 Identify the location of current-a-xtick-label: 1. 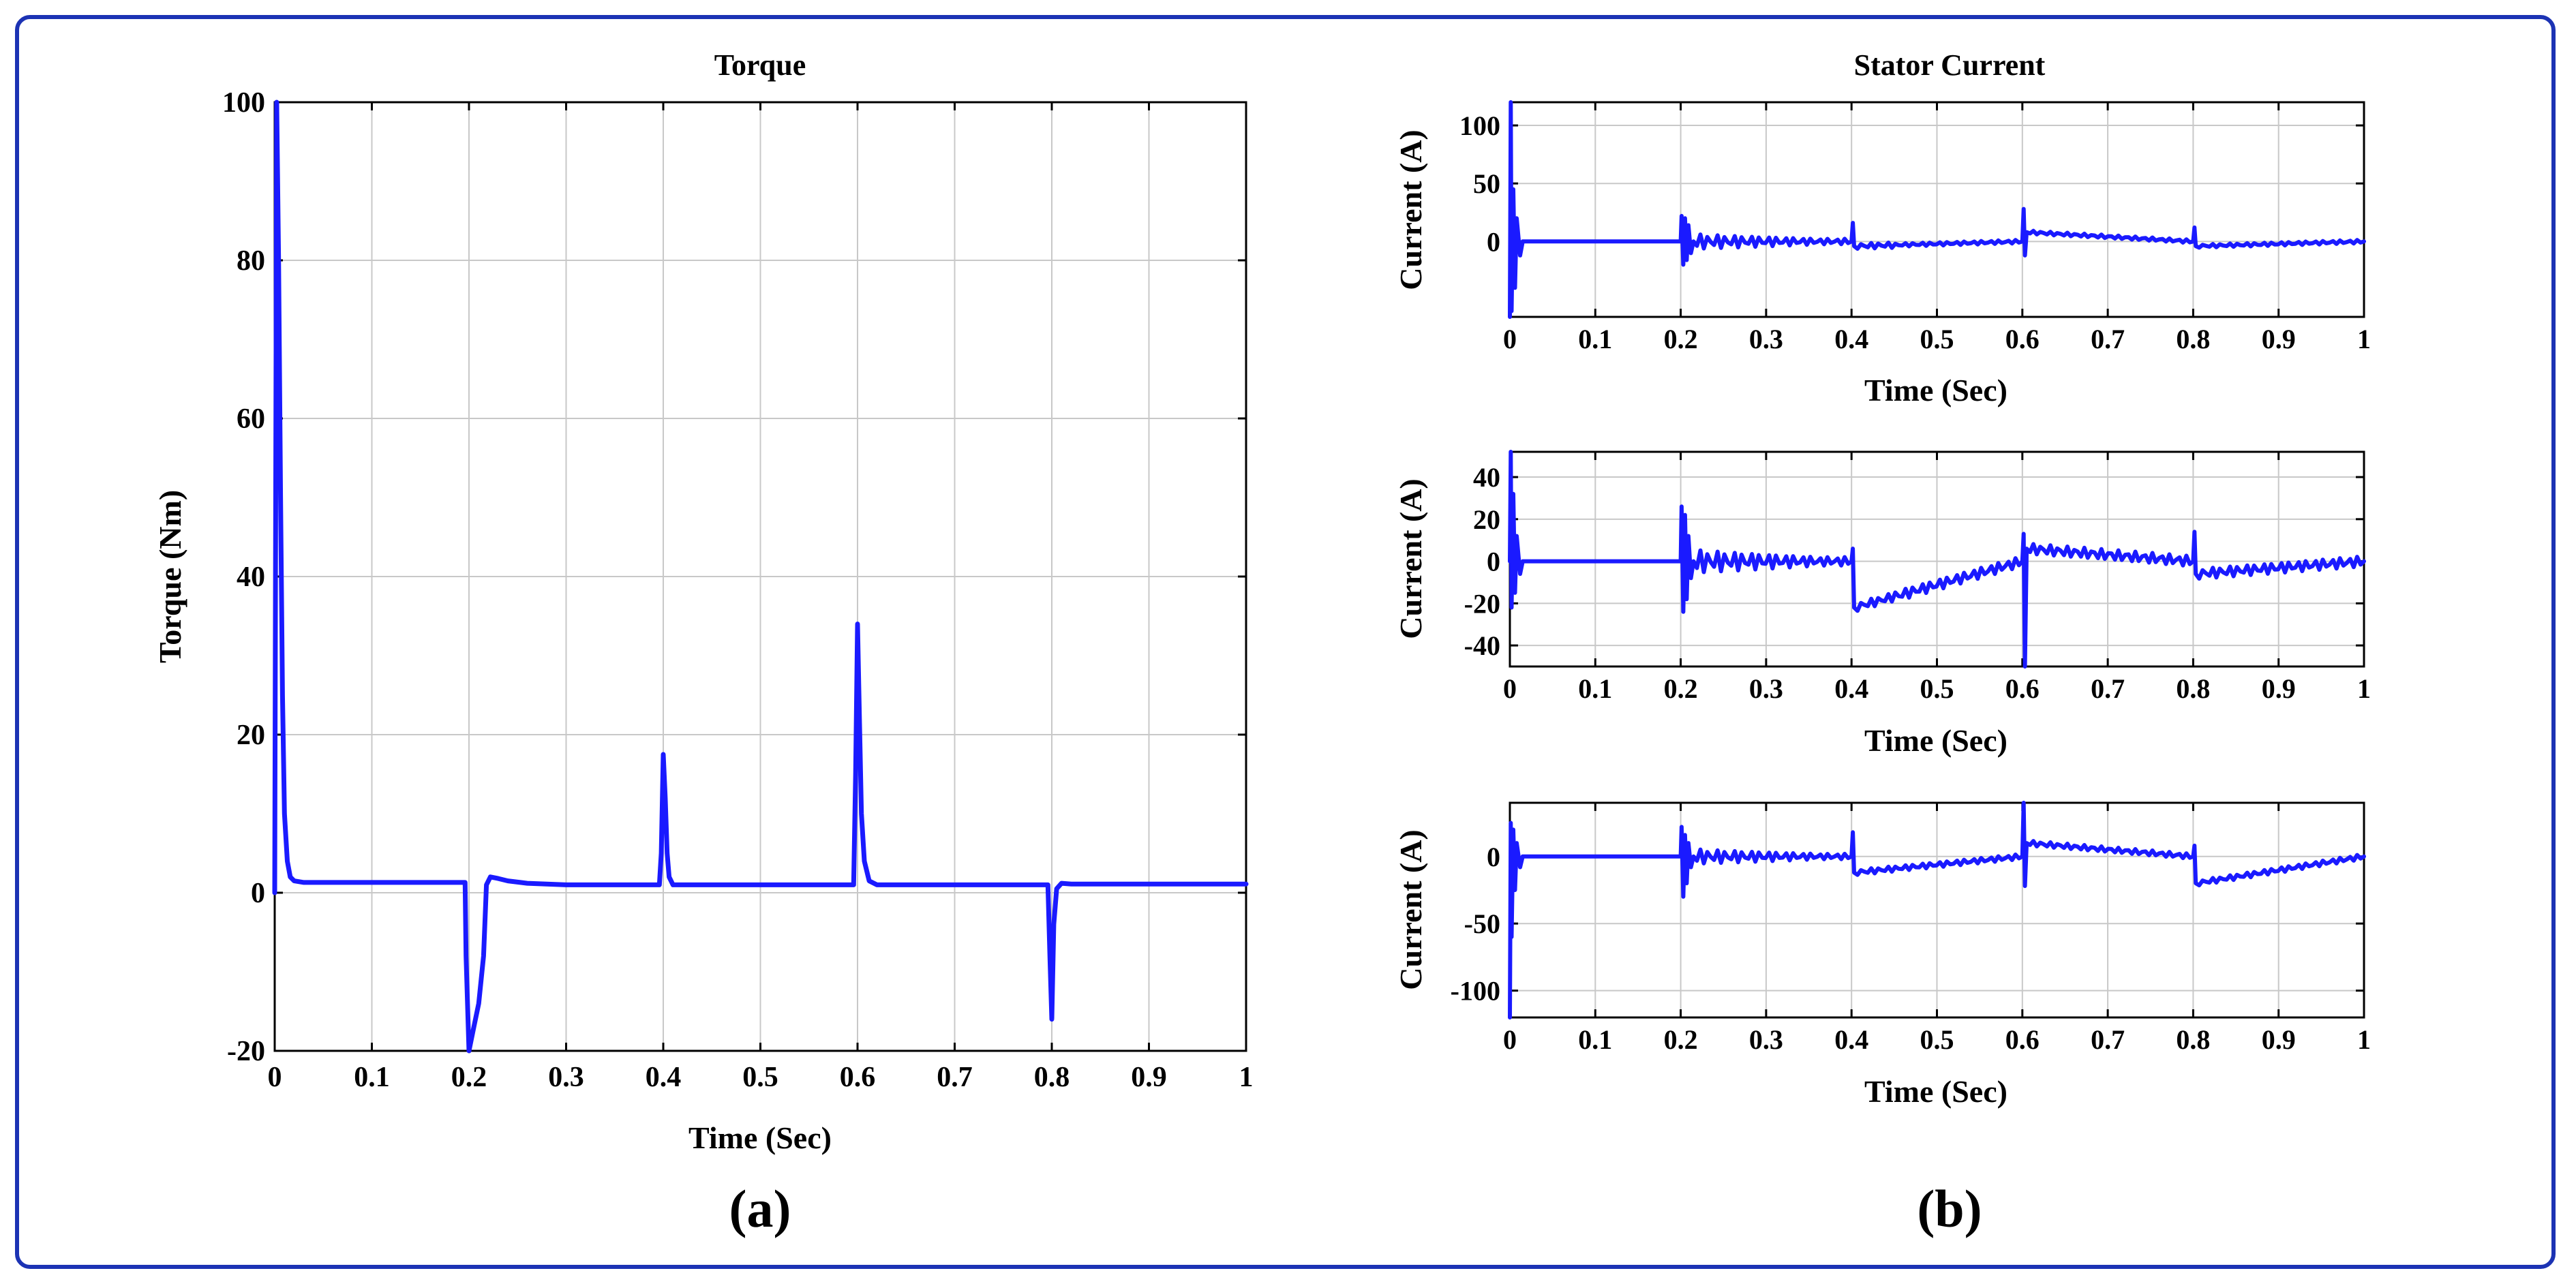
(2364, 339).